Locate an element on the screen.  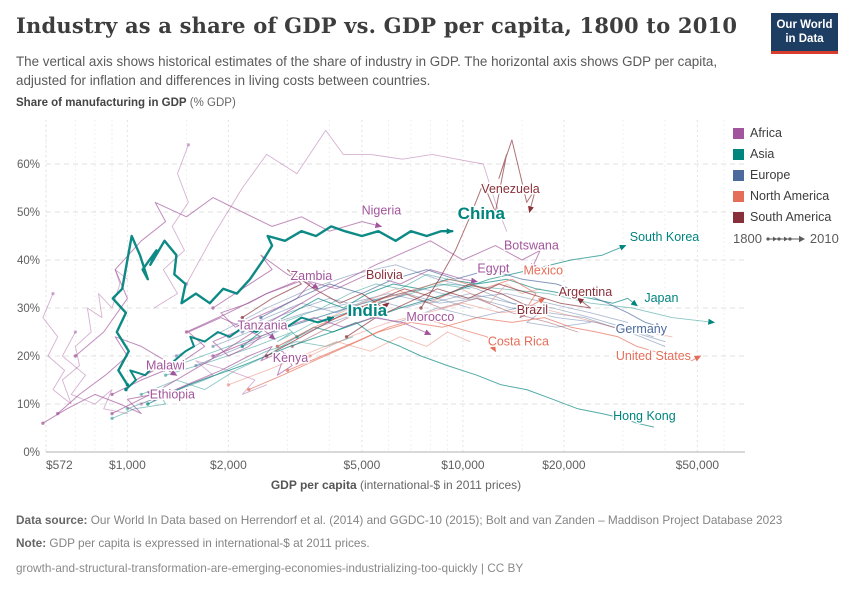
y-tick-label: 10% is located at coordinates (28, 405).